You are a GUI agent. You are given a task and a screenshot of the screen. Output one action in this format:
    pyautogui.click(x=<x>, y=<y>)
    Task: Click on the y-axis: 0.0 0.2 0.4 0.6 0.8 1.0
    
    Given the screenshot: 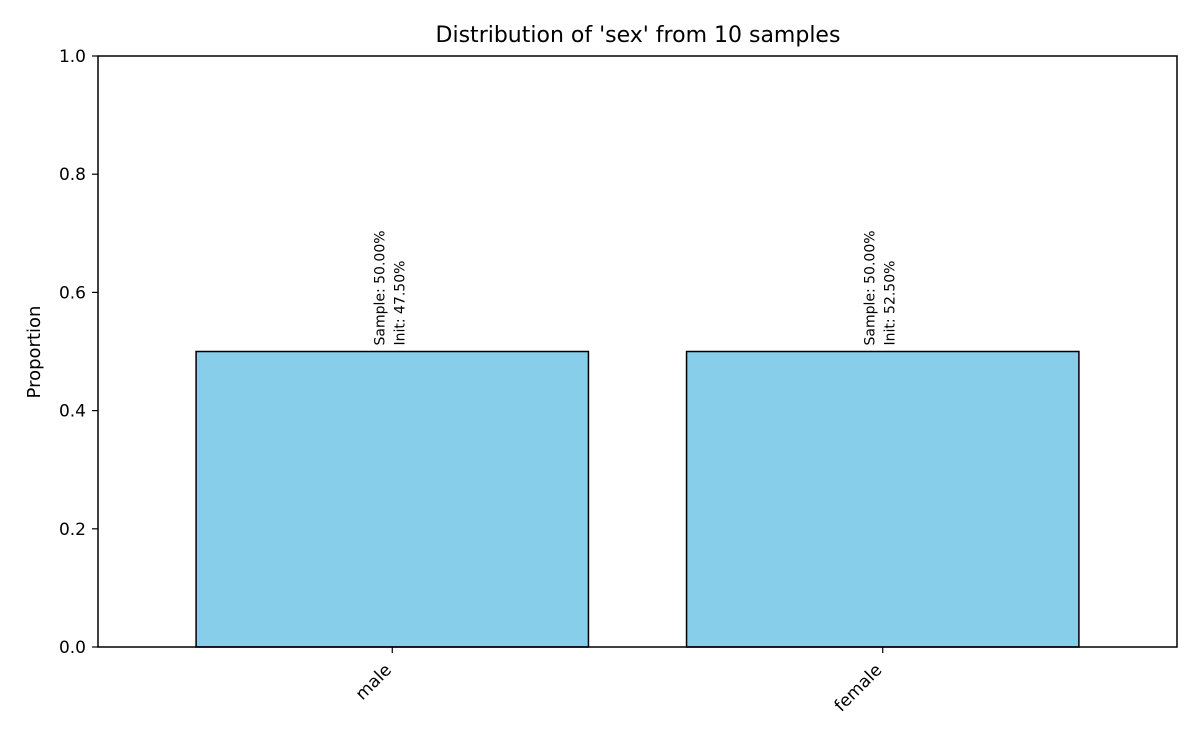 What is the action you would take?
    pyautogui.click(x=78, y=352)
    